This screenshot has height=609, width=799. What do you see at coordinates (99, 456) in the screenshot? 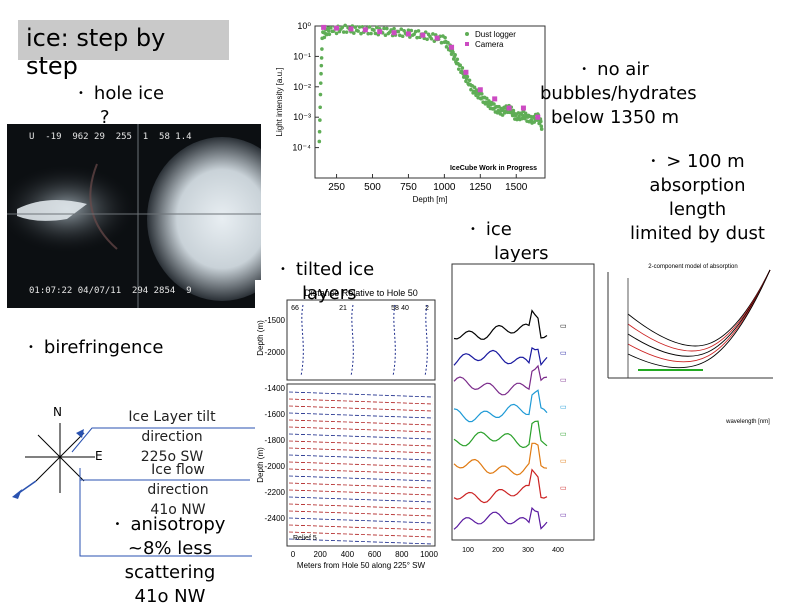
I see `compass-e-label: E` at bounding box center [99, 456].